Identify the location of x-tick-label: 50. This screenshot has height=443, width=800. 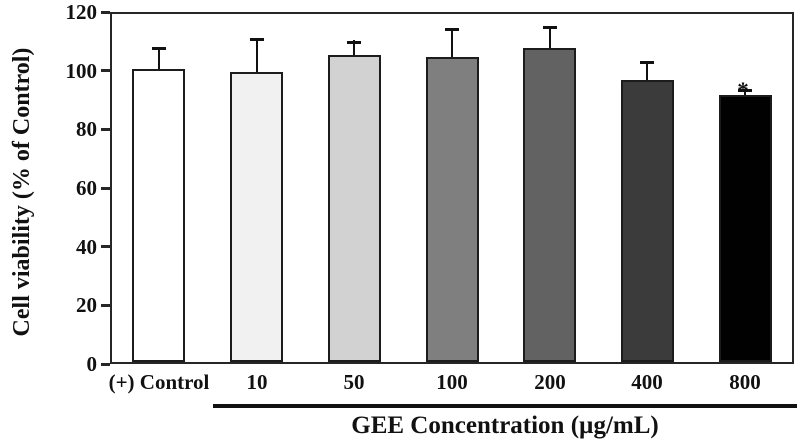
(354, 382).